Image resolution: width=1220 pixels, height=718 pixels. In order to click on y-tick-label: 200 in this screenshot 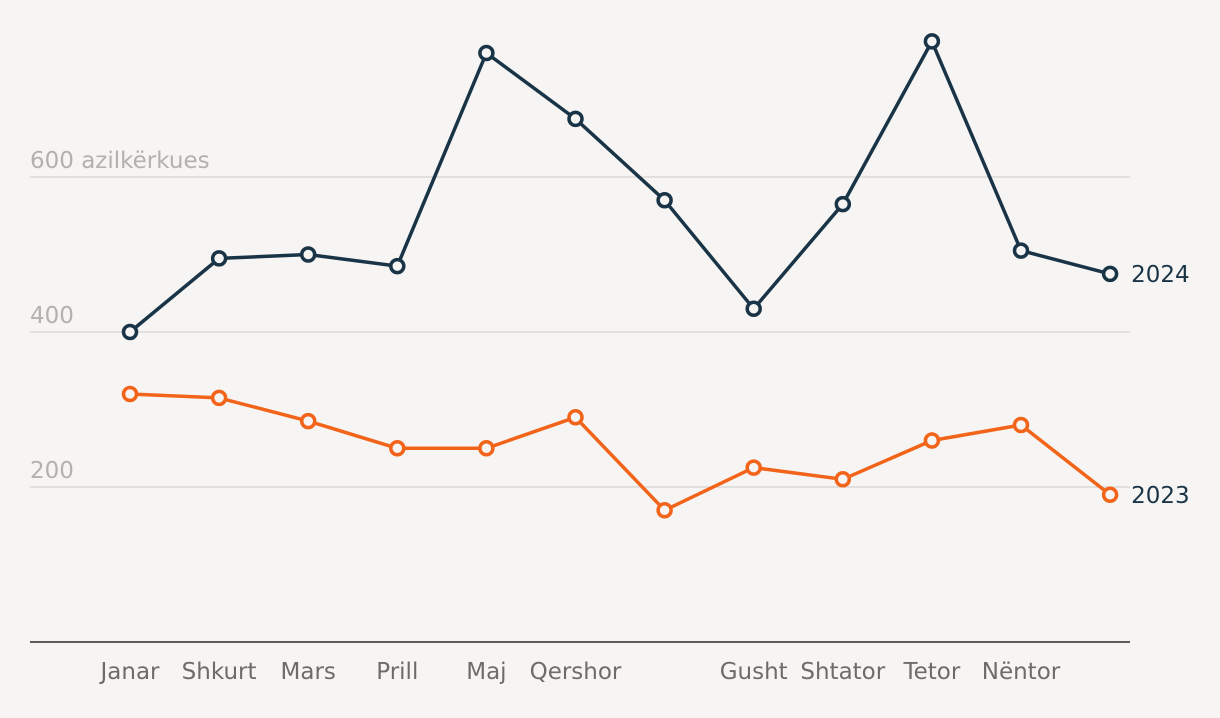, I will do `click(52, 471)`.